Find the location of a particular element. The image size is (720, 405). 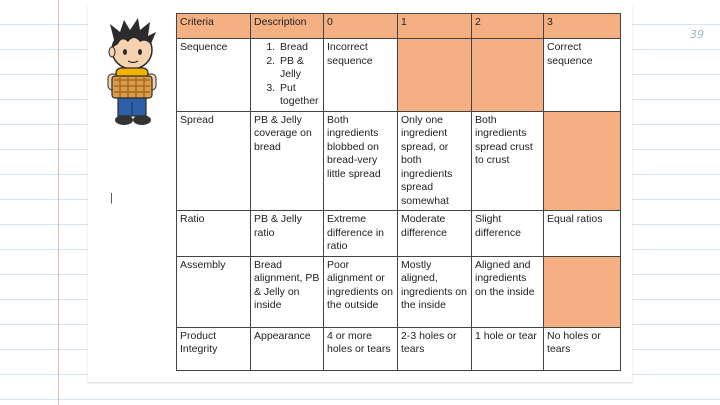

criteria-cell: Sequence is located at coordinates (213, 75).